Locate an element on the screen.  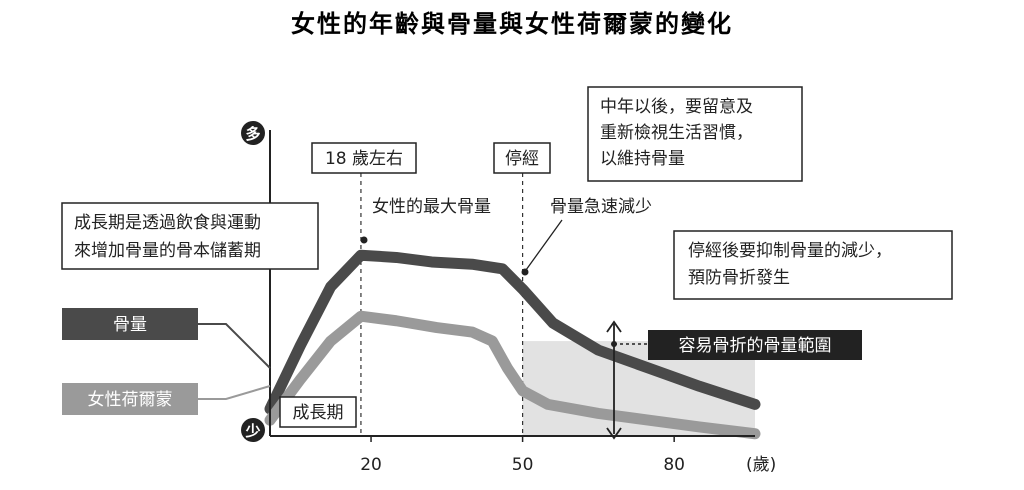
menopause-note-line-1: 停經後要抑制骨量的減少， is located at coordinates (790, 251).